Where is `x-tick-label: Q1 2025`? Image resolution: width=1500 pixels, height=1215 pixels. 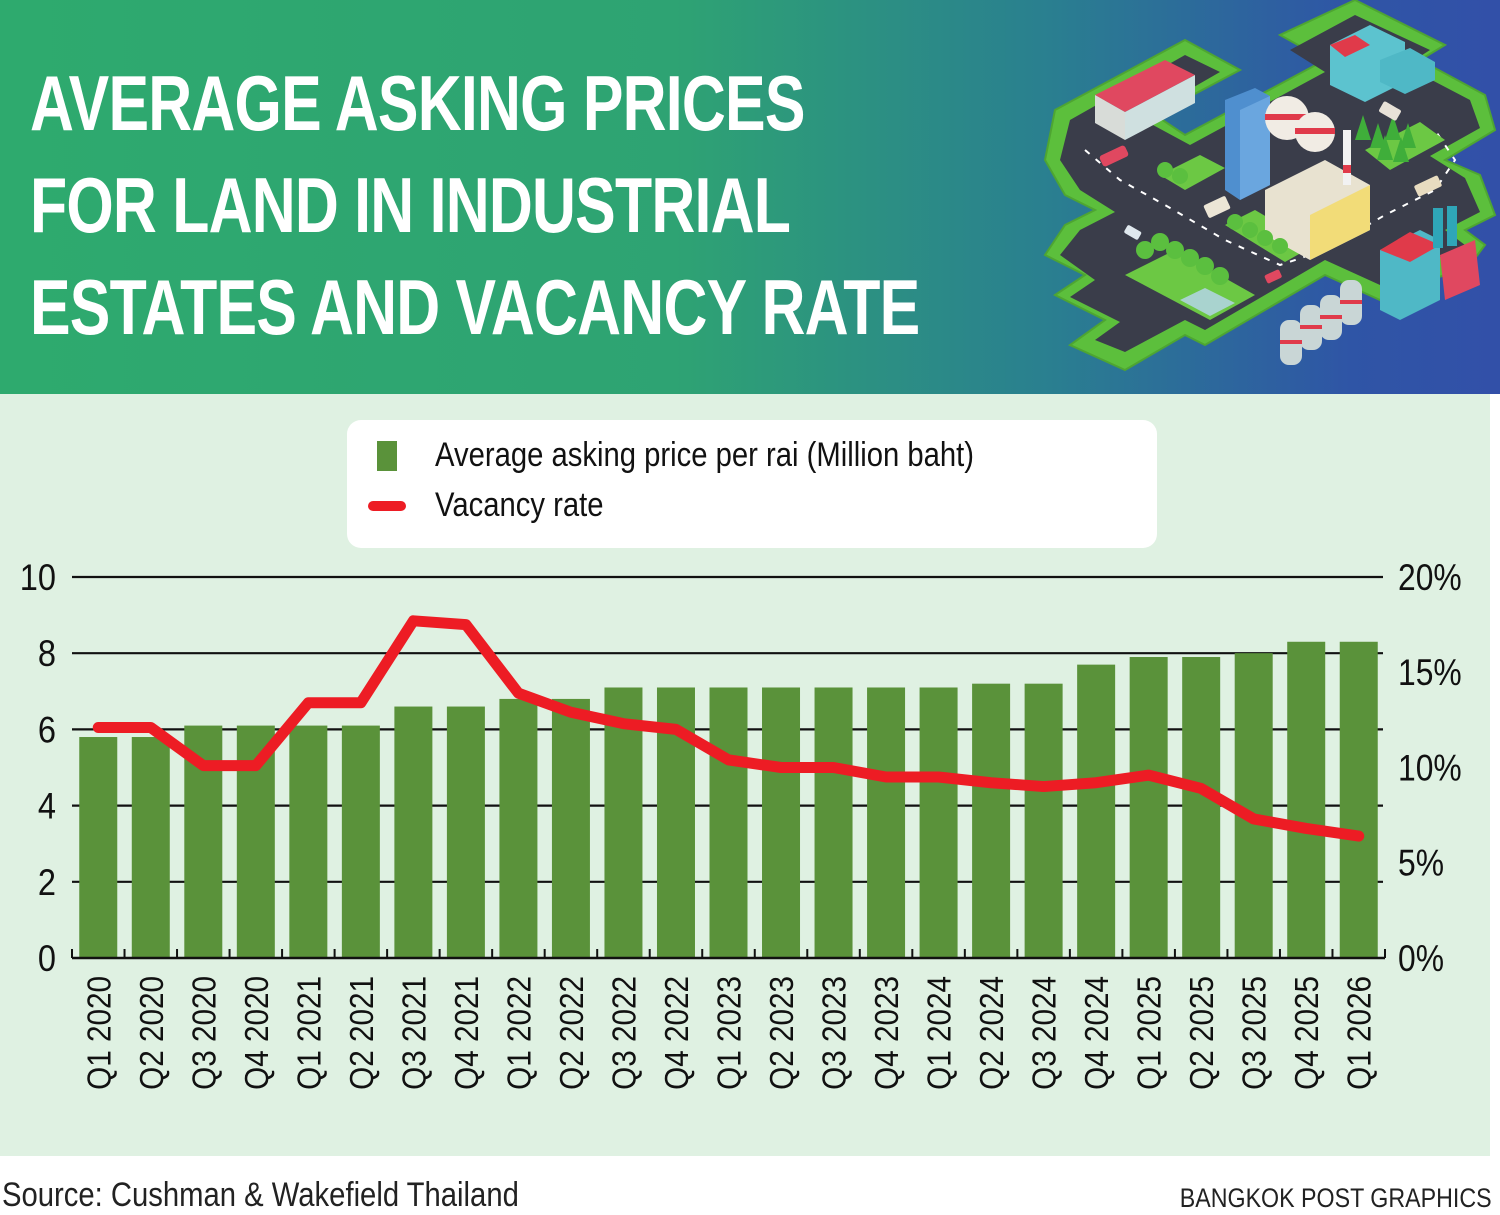
x-tick-label: Q1 2025 is located at coordinates (1149, 1033).